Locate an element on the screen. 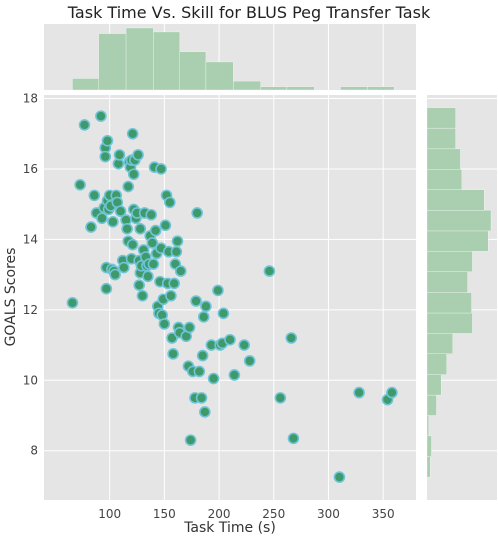 This screenshot has height=541, width=498. right-marginal-histogram is located at coordinates (461, 297).